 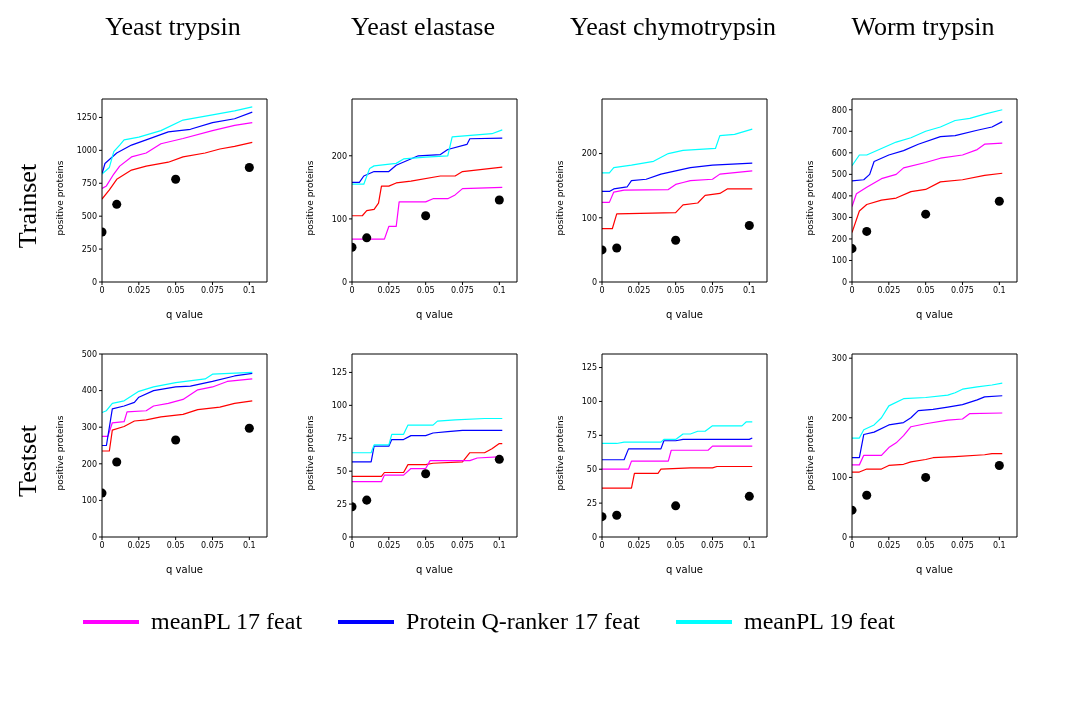 What do you see at coordinates (839, 132) in the screenshot?
I see `y-tick-label: 700` at bounding box center [839, 132].